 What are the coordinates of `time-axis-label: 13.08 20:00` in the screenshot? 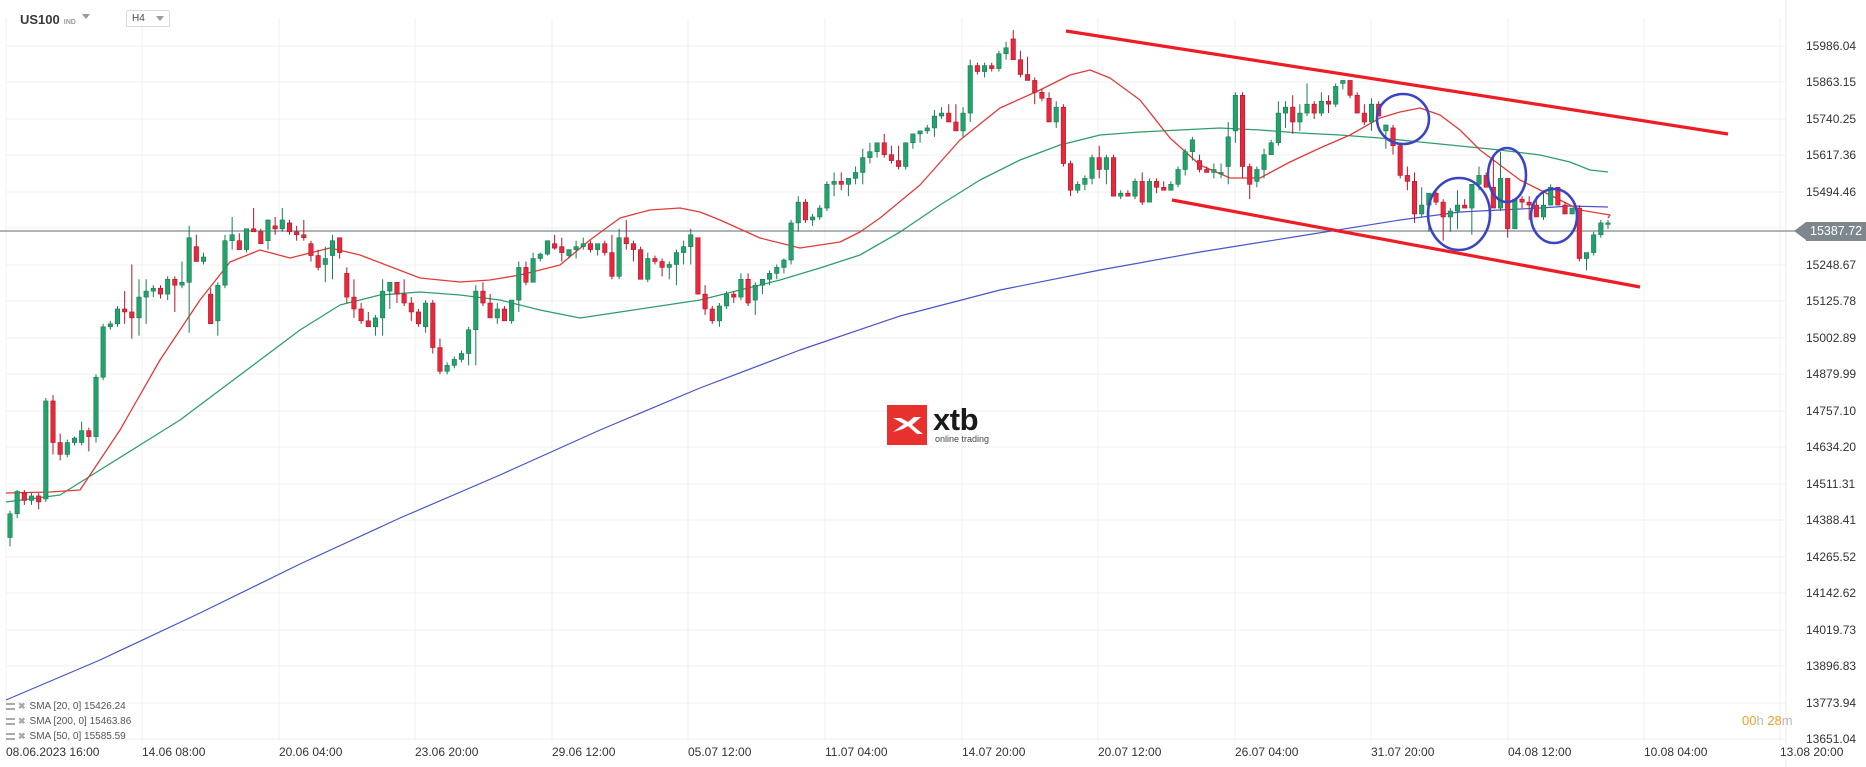 It's located at (1812, 752).